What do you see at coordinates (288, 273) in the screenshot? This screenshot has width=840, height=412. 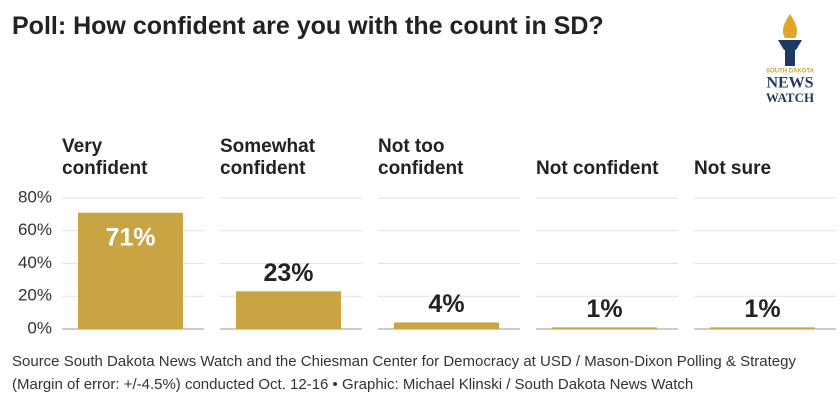 I see `value-label: 23%` at bounding box center [288, 273].